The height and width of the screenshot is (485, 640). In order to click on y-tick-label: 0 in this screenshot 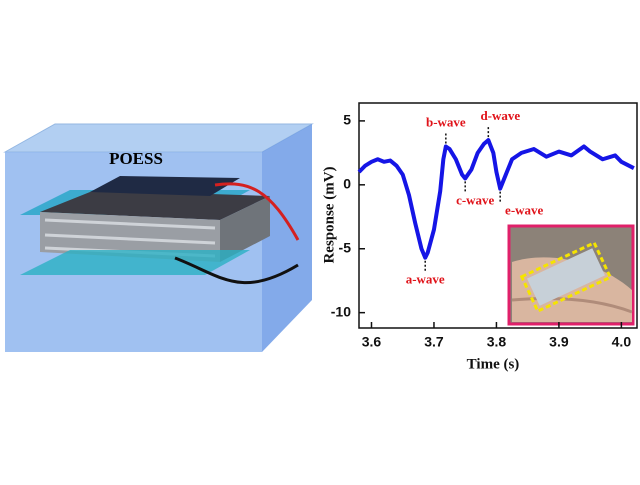, I will do `click(347, 184)`.